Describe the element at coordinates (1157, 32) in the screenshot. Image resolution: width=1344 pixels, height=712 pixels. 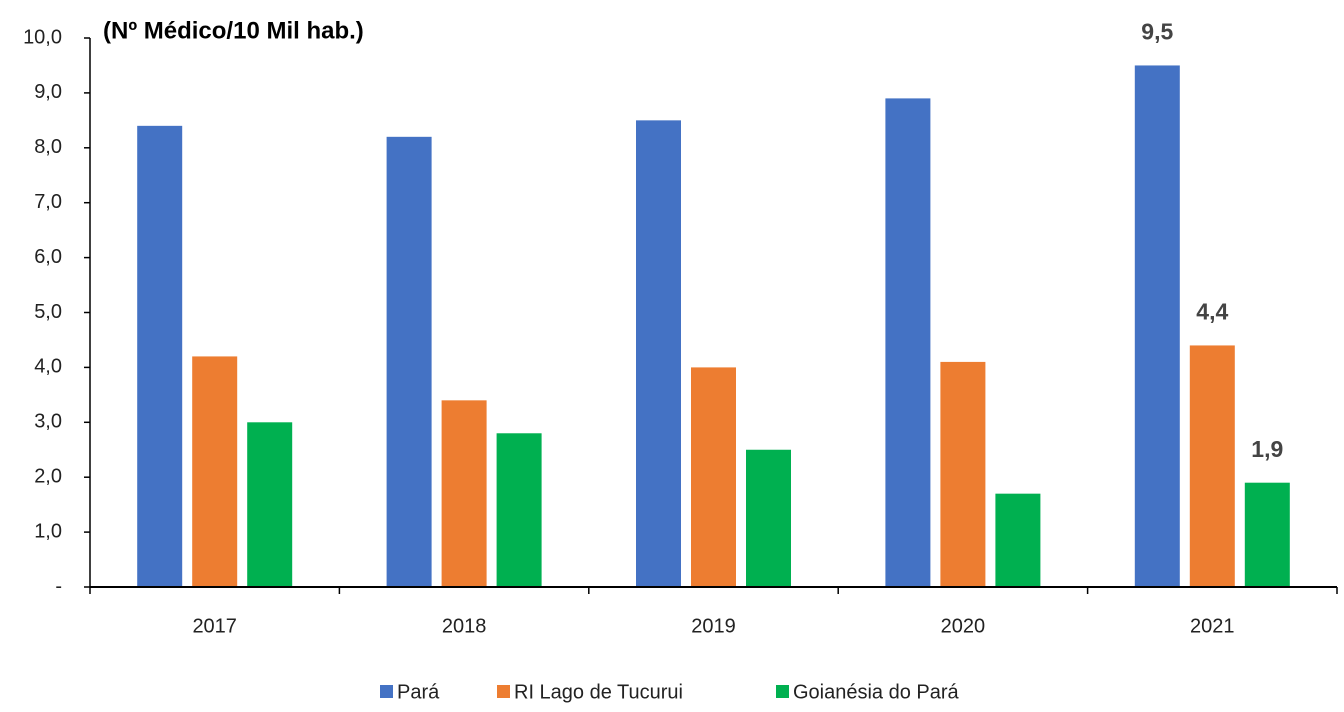
I see `data-label: 9,5` at that location.